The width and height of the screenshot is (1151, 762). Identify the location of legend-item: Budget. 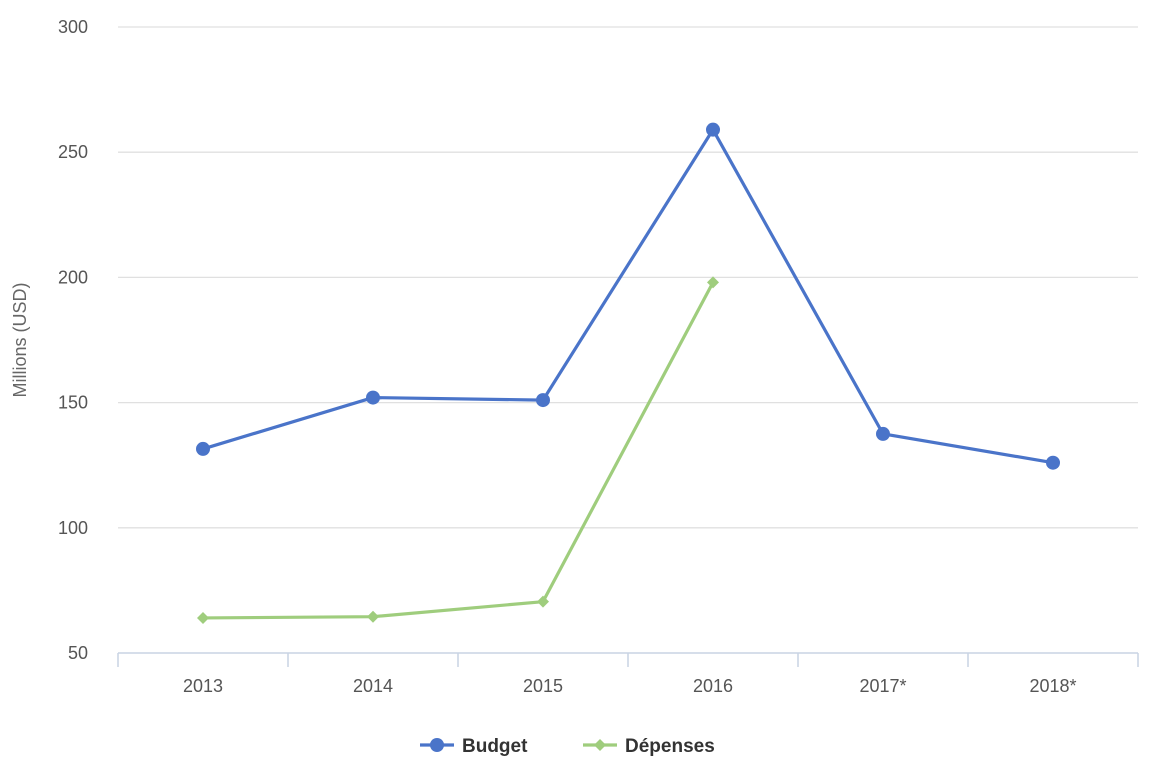
(474, 746).